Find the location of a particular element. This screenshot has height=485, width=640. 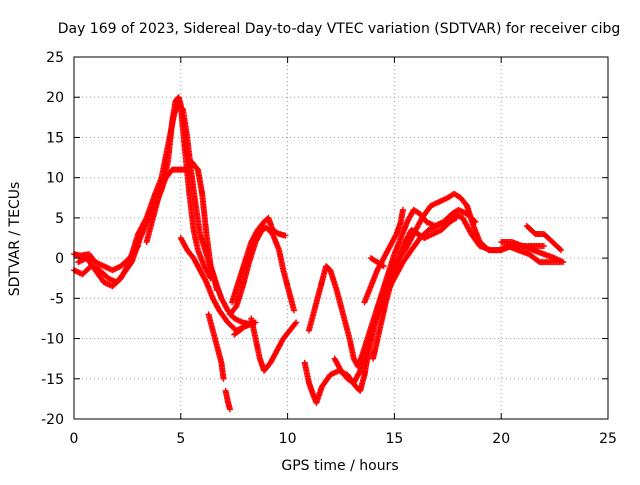

x-tick-label: 20 is located at coordinates (501, 439).